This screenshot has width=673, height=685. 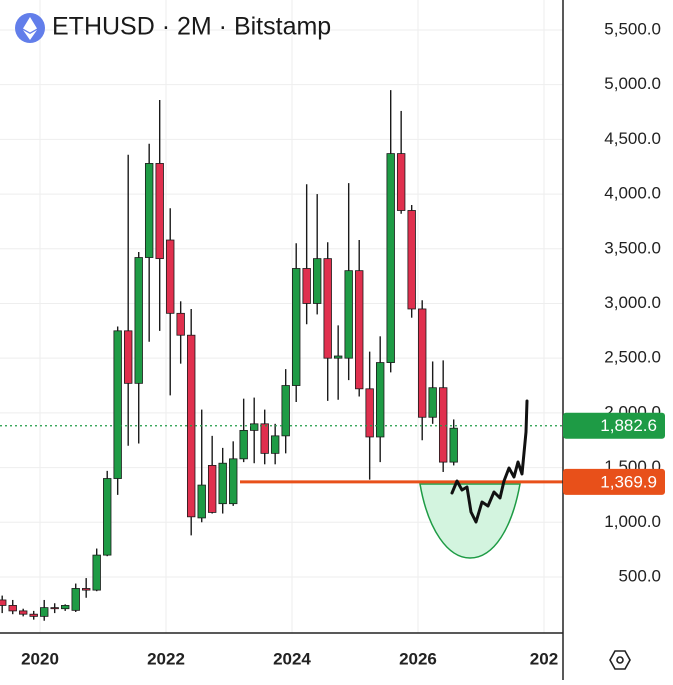 I want to click on x-tick-label: 202, so click(x=544, y=658).